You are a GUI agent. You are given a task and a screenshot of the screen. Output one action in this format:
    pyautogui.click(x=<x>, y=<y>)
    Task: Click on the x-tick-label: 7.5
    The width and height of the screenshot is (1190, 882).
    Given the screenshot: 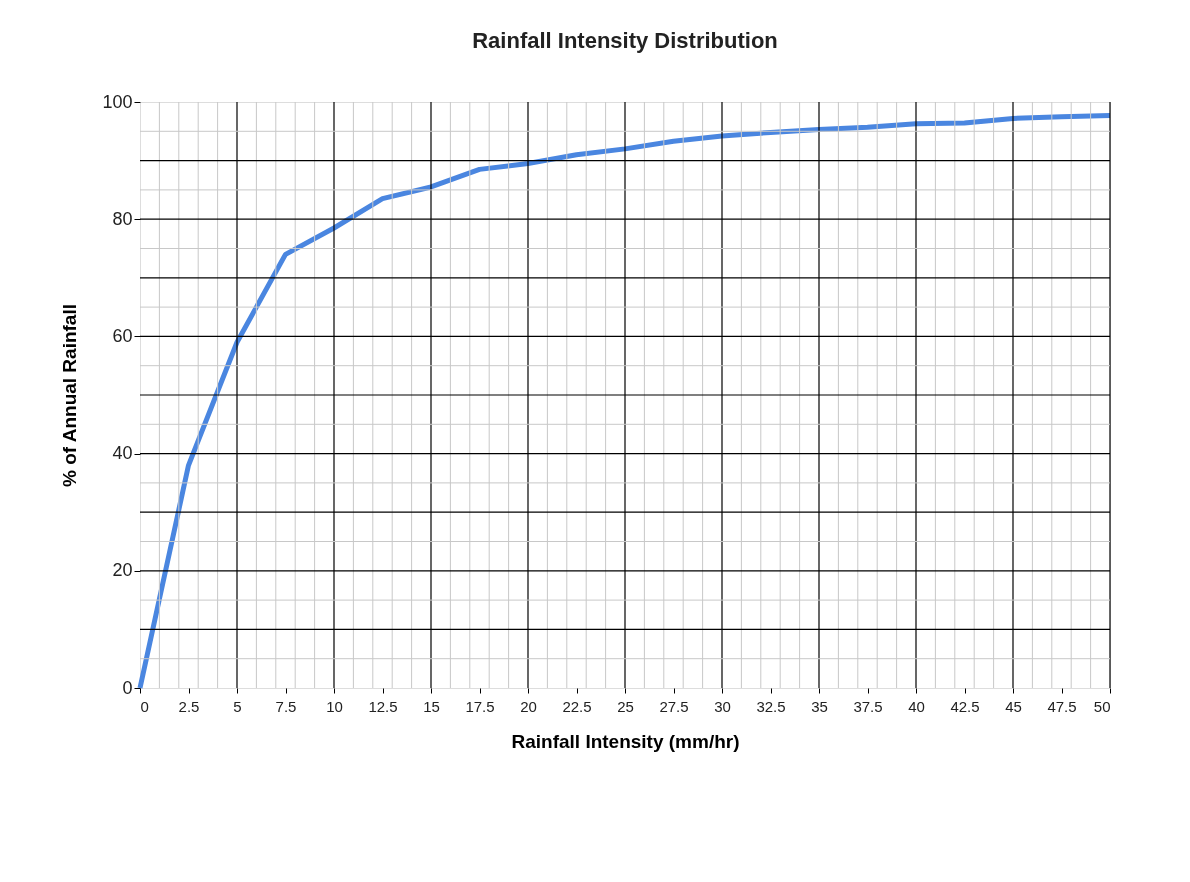 What is the action you would take?
    pyautogui.click(x=286, y=706)
    